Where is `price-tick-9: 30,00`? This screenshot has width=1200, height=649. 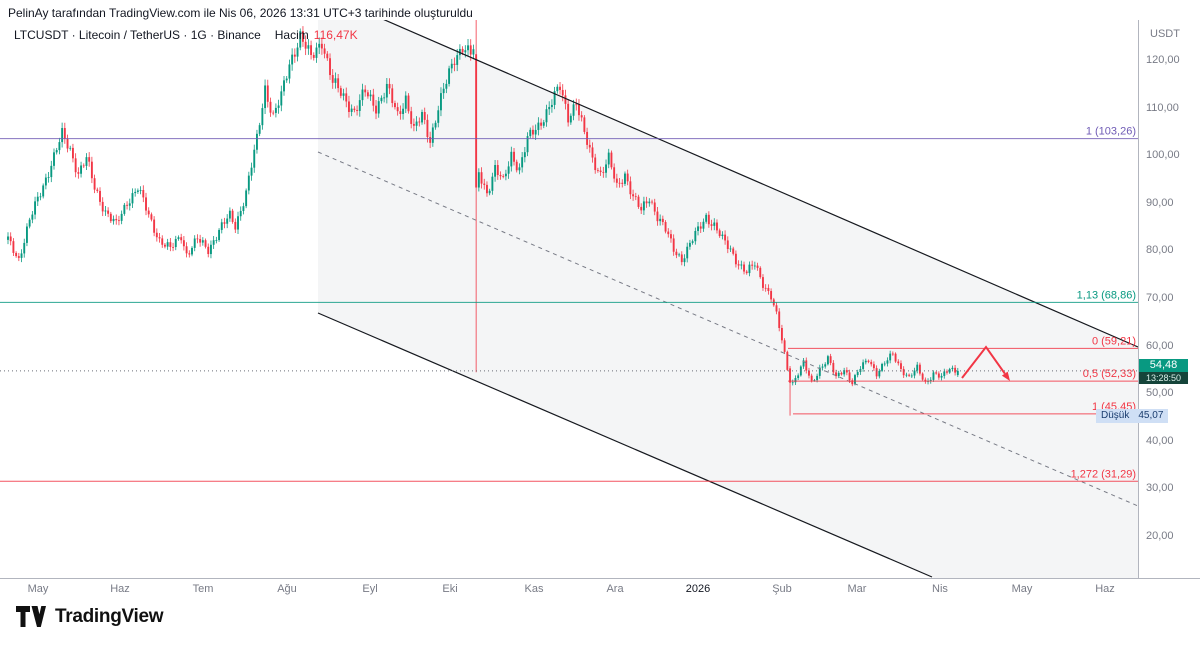
price-tick-9: 30,00 is located at coordinates (1160, 488).